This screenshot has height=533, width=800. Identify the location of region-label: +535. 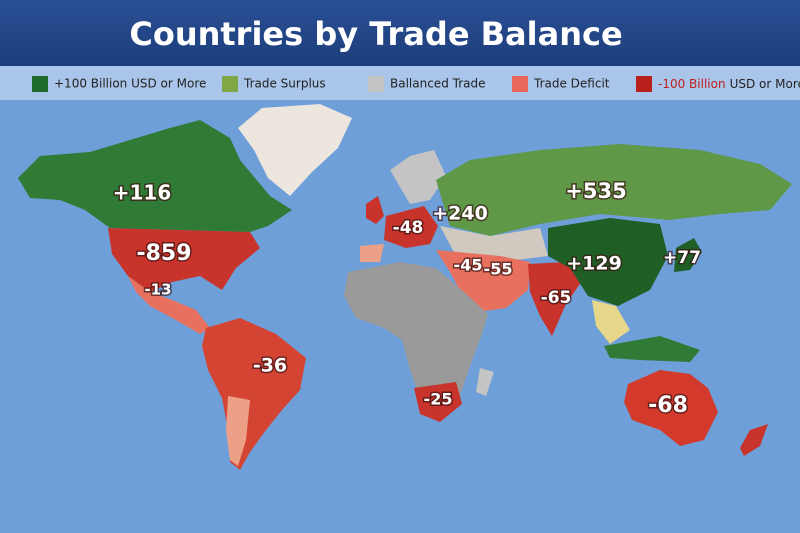
(595, 191).